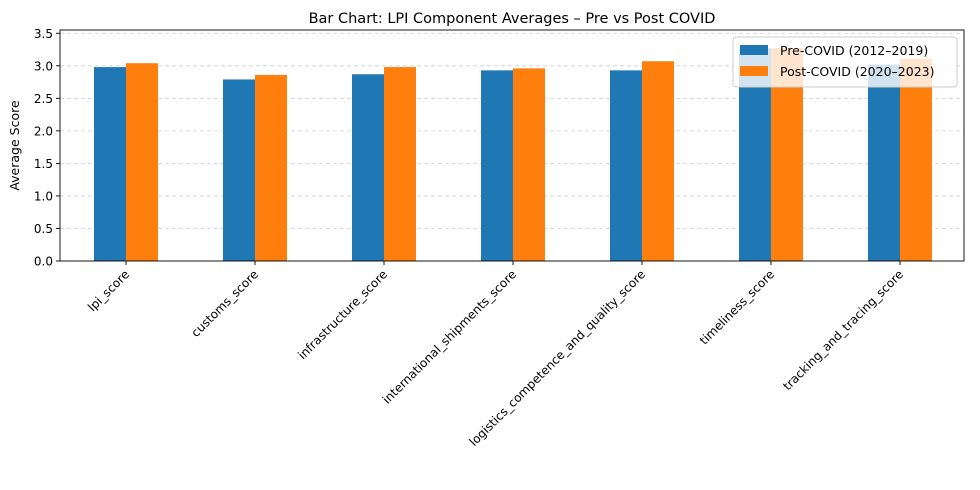 This screenshot has height=490, width=980. I want to click on bar-pre-covid-international_shipments_score, so click(497, 165).